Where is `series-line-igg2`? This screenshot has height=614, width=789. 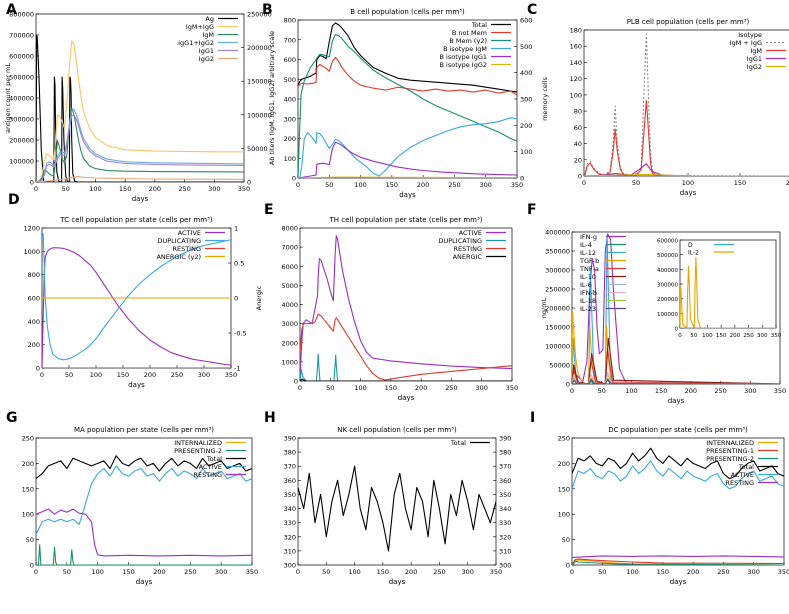 series-line-igg2 is located at coordinates (140, 179).